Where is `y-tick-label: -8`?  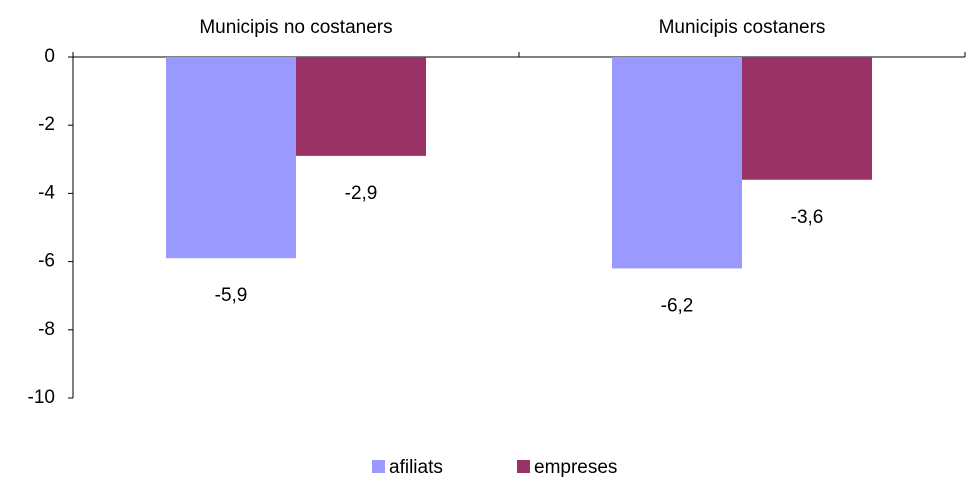
y-tick-label: -8 is located at coordinates (46, 329).